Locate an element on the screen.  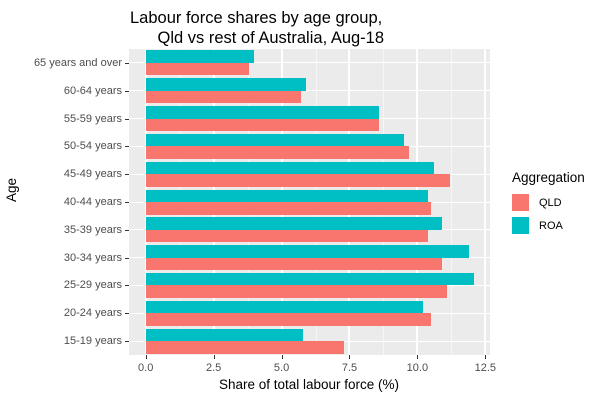
legend: Aggregation QLD ROA is located at coordinates (548, 203).